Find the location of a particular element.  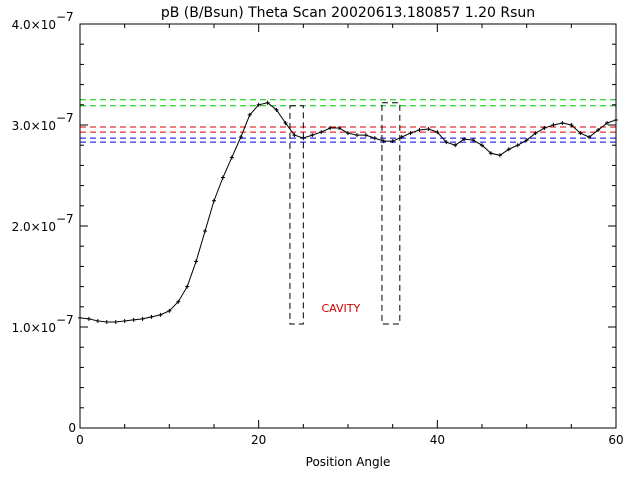

y-tick-label: 3.0×10 is located at coordinates (34, 126).